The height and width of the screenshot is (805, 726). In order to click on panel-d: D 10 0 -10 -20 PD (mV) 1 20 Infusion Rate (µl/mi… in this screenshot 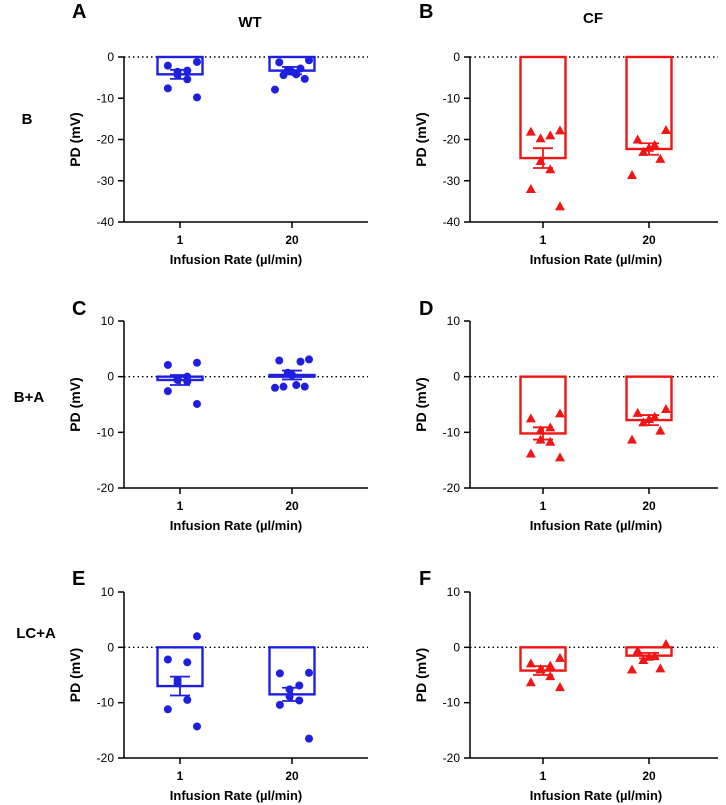, I will do `click(565, 415)`.